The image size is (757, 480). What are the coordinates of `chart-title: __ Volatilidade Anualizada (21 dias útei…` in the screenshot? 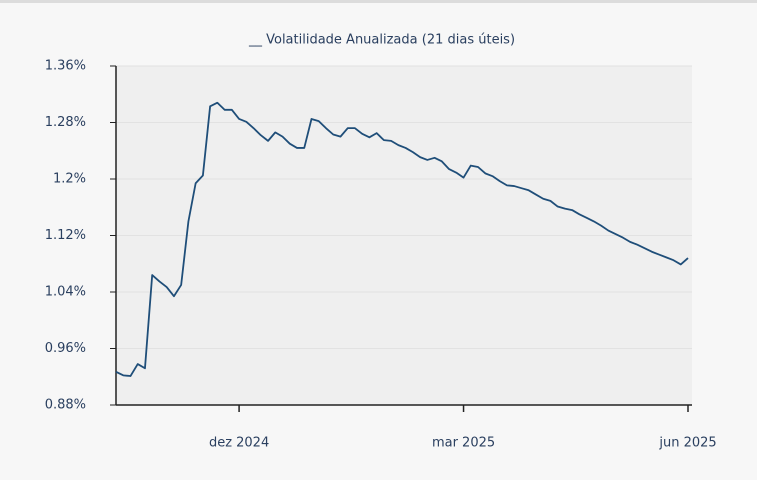 It's located at (381, 40).